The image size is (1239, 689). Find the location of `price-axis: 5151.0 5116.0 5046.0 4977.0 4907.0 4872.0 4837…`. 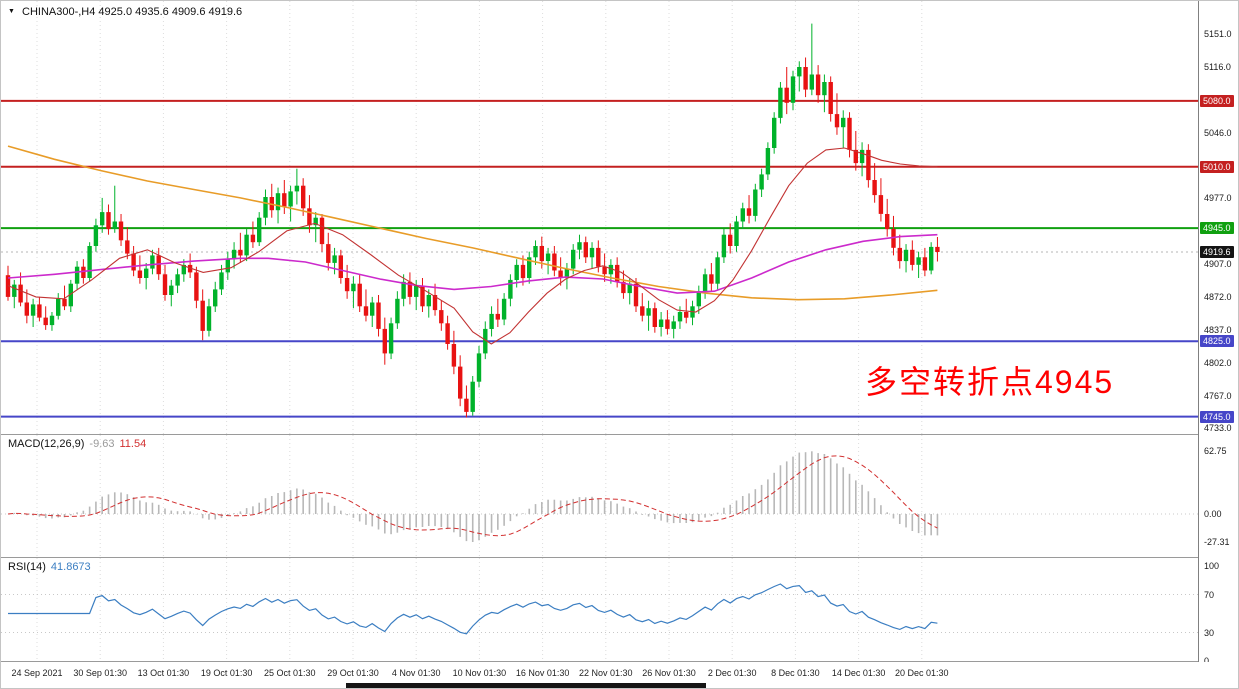

price-axis: 5151.0 5116.0 5046.0 4977.0 4907.0 4872.0 4837… is located at coordinates (1218, 333).